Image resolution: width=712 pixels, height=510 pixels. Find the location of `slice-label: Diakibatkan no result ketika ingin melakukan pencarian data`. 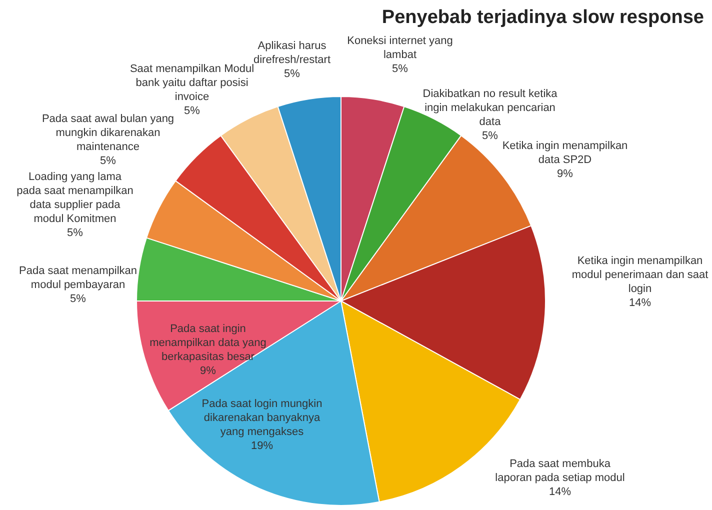

slice-label: Diakibatkan no result ketika ingin melakukan pencarian data is located at coordinates (490, 108).